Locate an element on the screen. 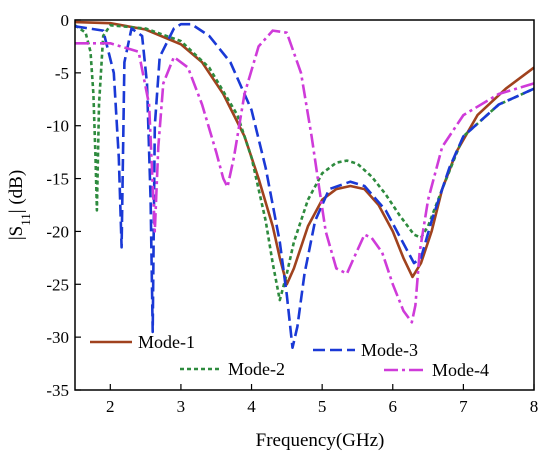 Image resolution: width=550 pixels, height=456 pixels. x-tick-label: 8 is located at coordinates (534, 406).